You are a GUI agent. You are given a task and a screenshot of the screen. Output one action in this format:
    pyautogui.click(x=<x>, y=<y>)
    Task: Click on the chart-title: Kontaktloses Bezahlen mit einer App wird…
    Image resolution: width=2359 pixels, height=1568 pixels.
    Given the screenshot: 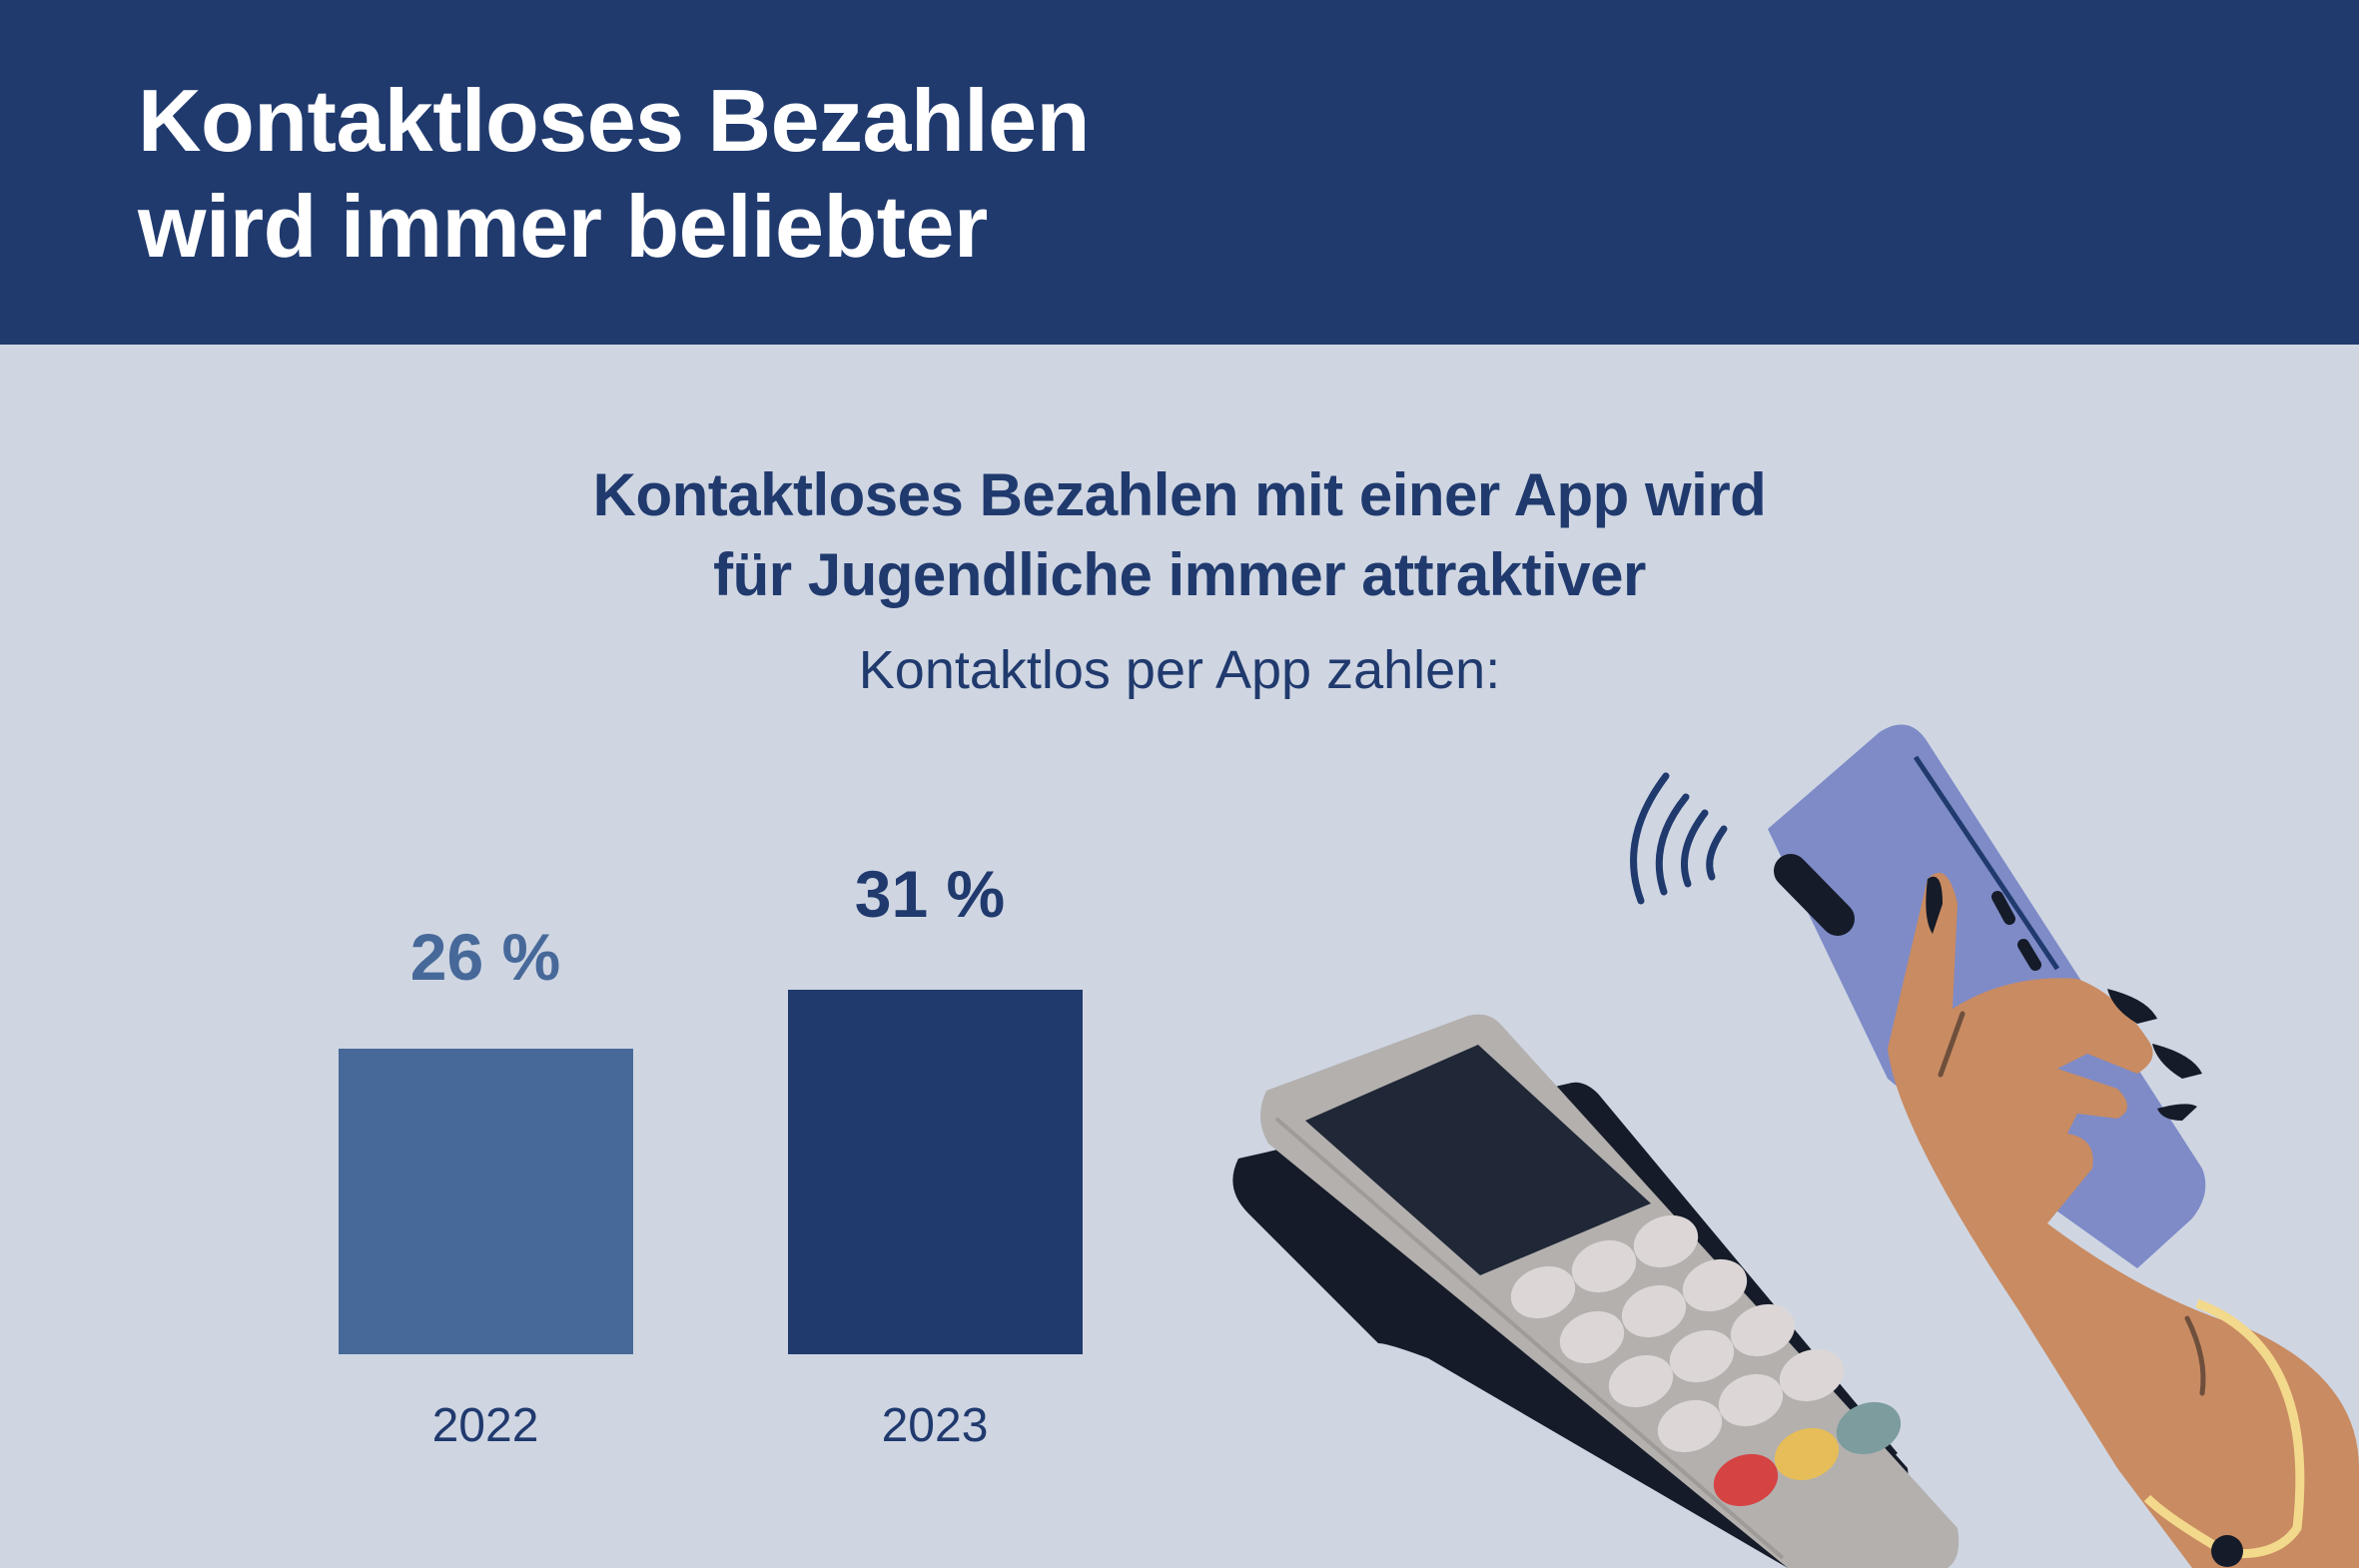 What is the action you would take?
    pyautogui.click(x=1179, y=535)
    